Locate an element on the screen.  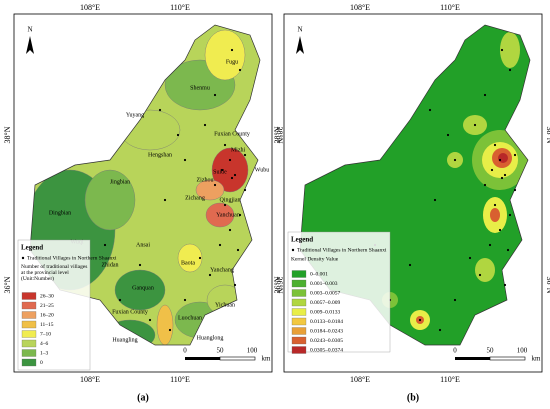
county-label: Mizhi is located at coordinates (238, 150).